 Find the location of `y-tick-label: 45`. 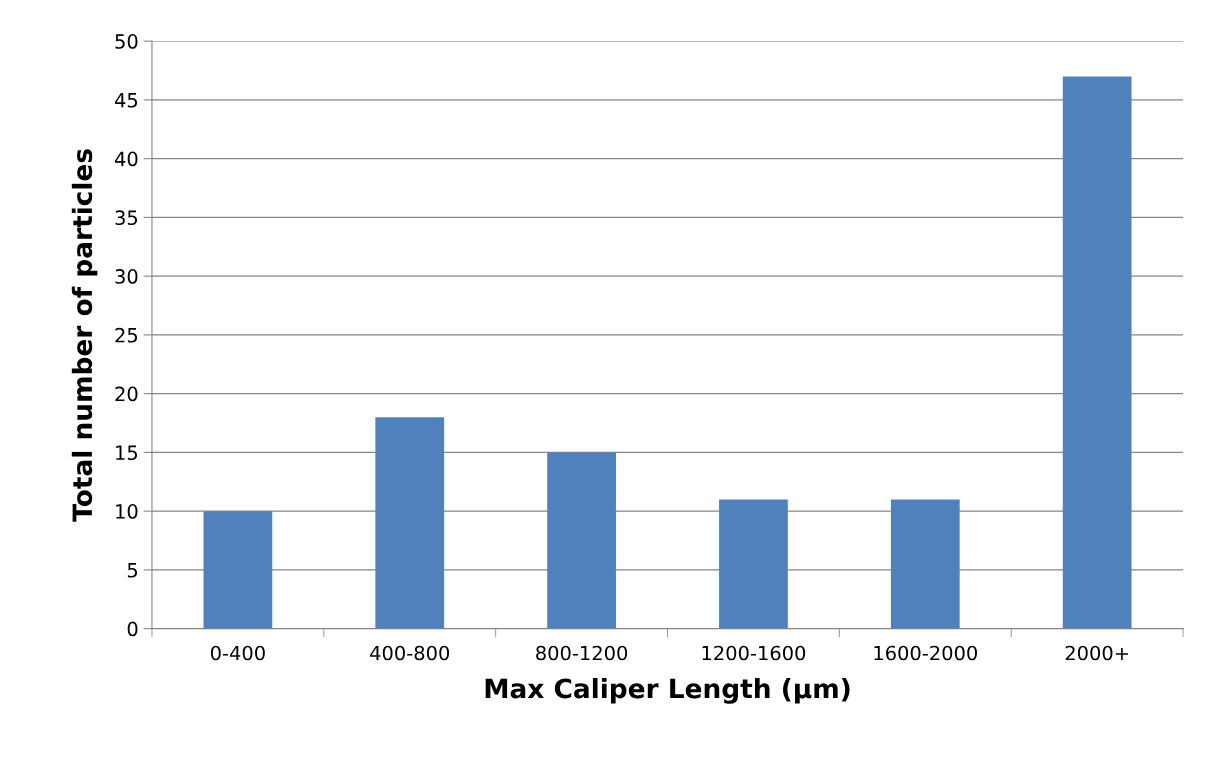

y-tick-label: 45 is located at coordinates (126, 100).